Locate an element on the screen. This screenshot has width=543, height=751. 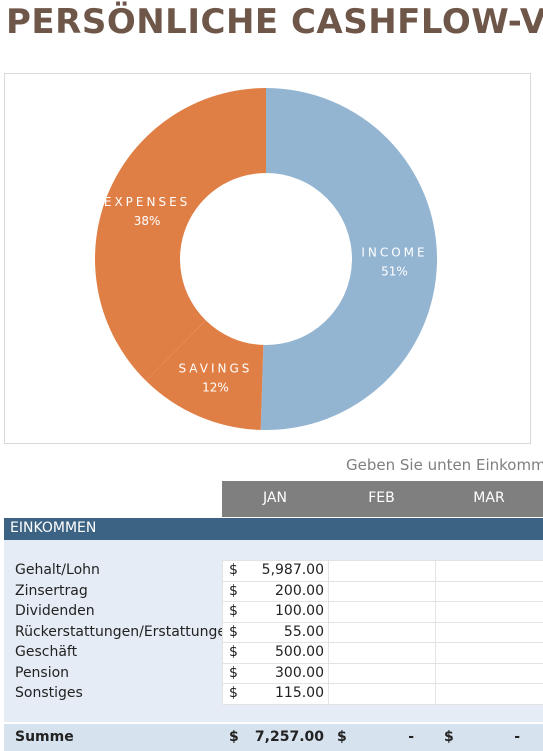
slice-percent: 38% is located at coordinates (147, 221).